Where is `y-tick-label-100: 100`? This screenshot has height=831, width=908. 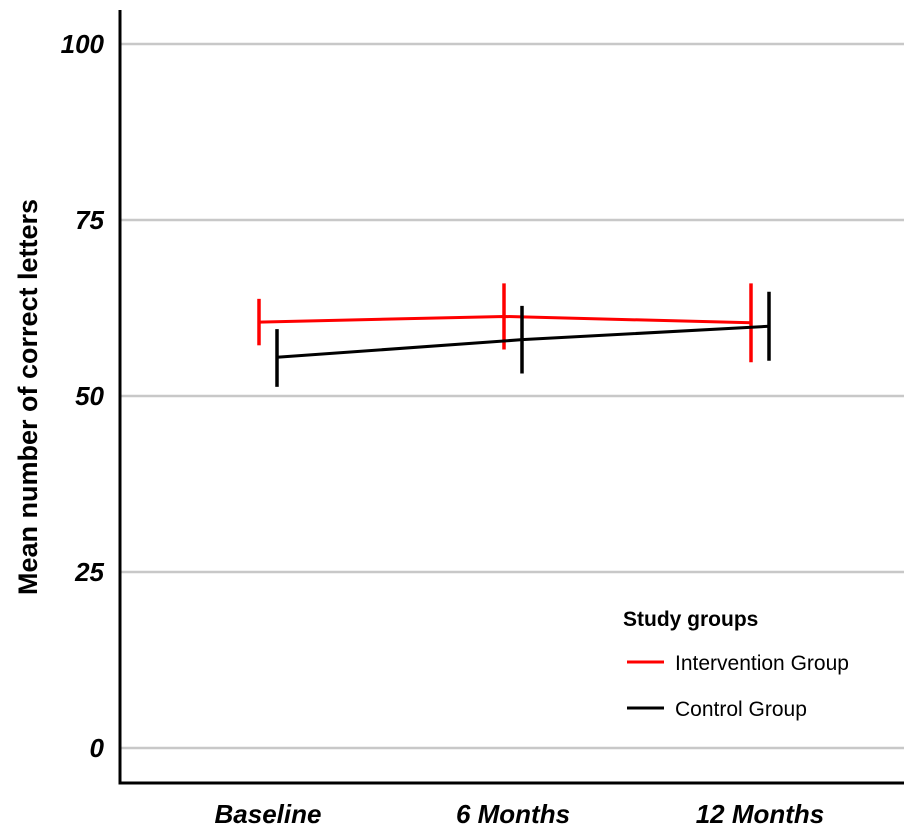
y-tick-label-100: 100 is located at coordinates (83, 44).